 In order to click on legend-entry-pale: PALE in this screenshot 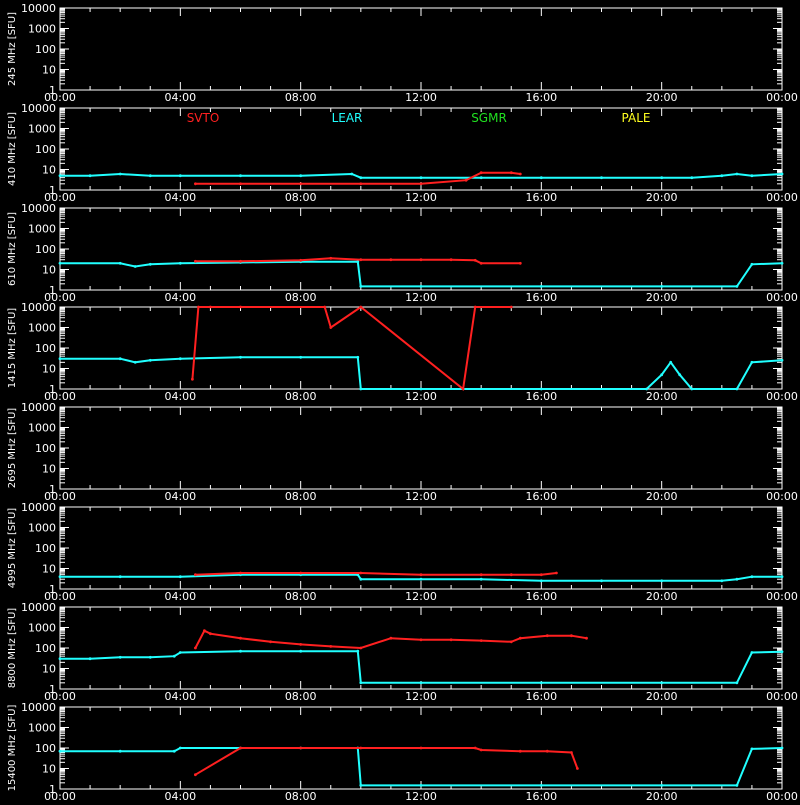, I will do `click(636, 118)`.